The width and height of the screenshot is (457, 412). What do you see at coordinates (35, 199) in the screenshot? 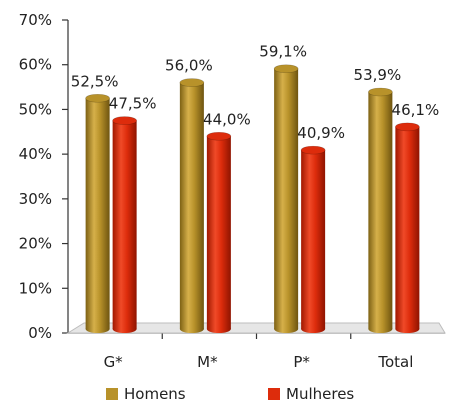
I see `y-tick-label: 30%` at bounding box center [35, 199].